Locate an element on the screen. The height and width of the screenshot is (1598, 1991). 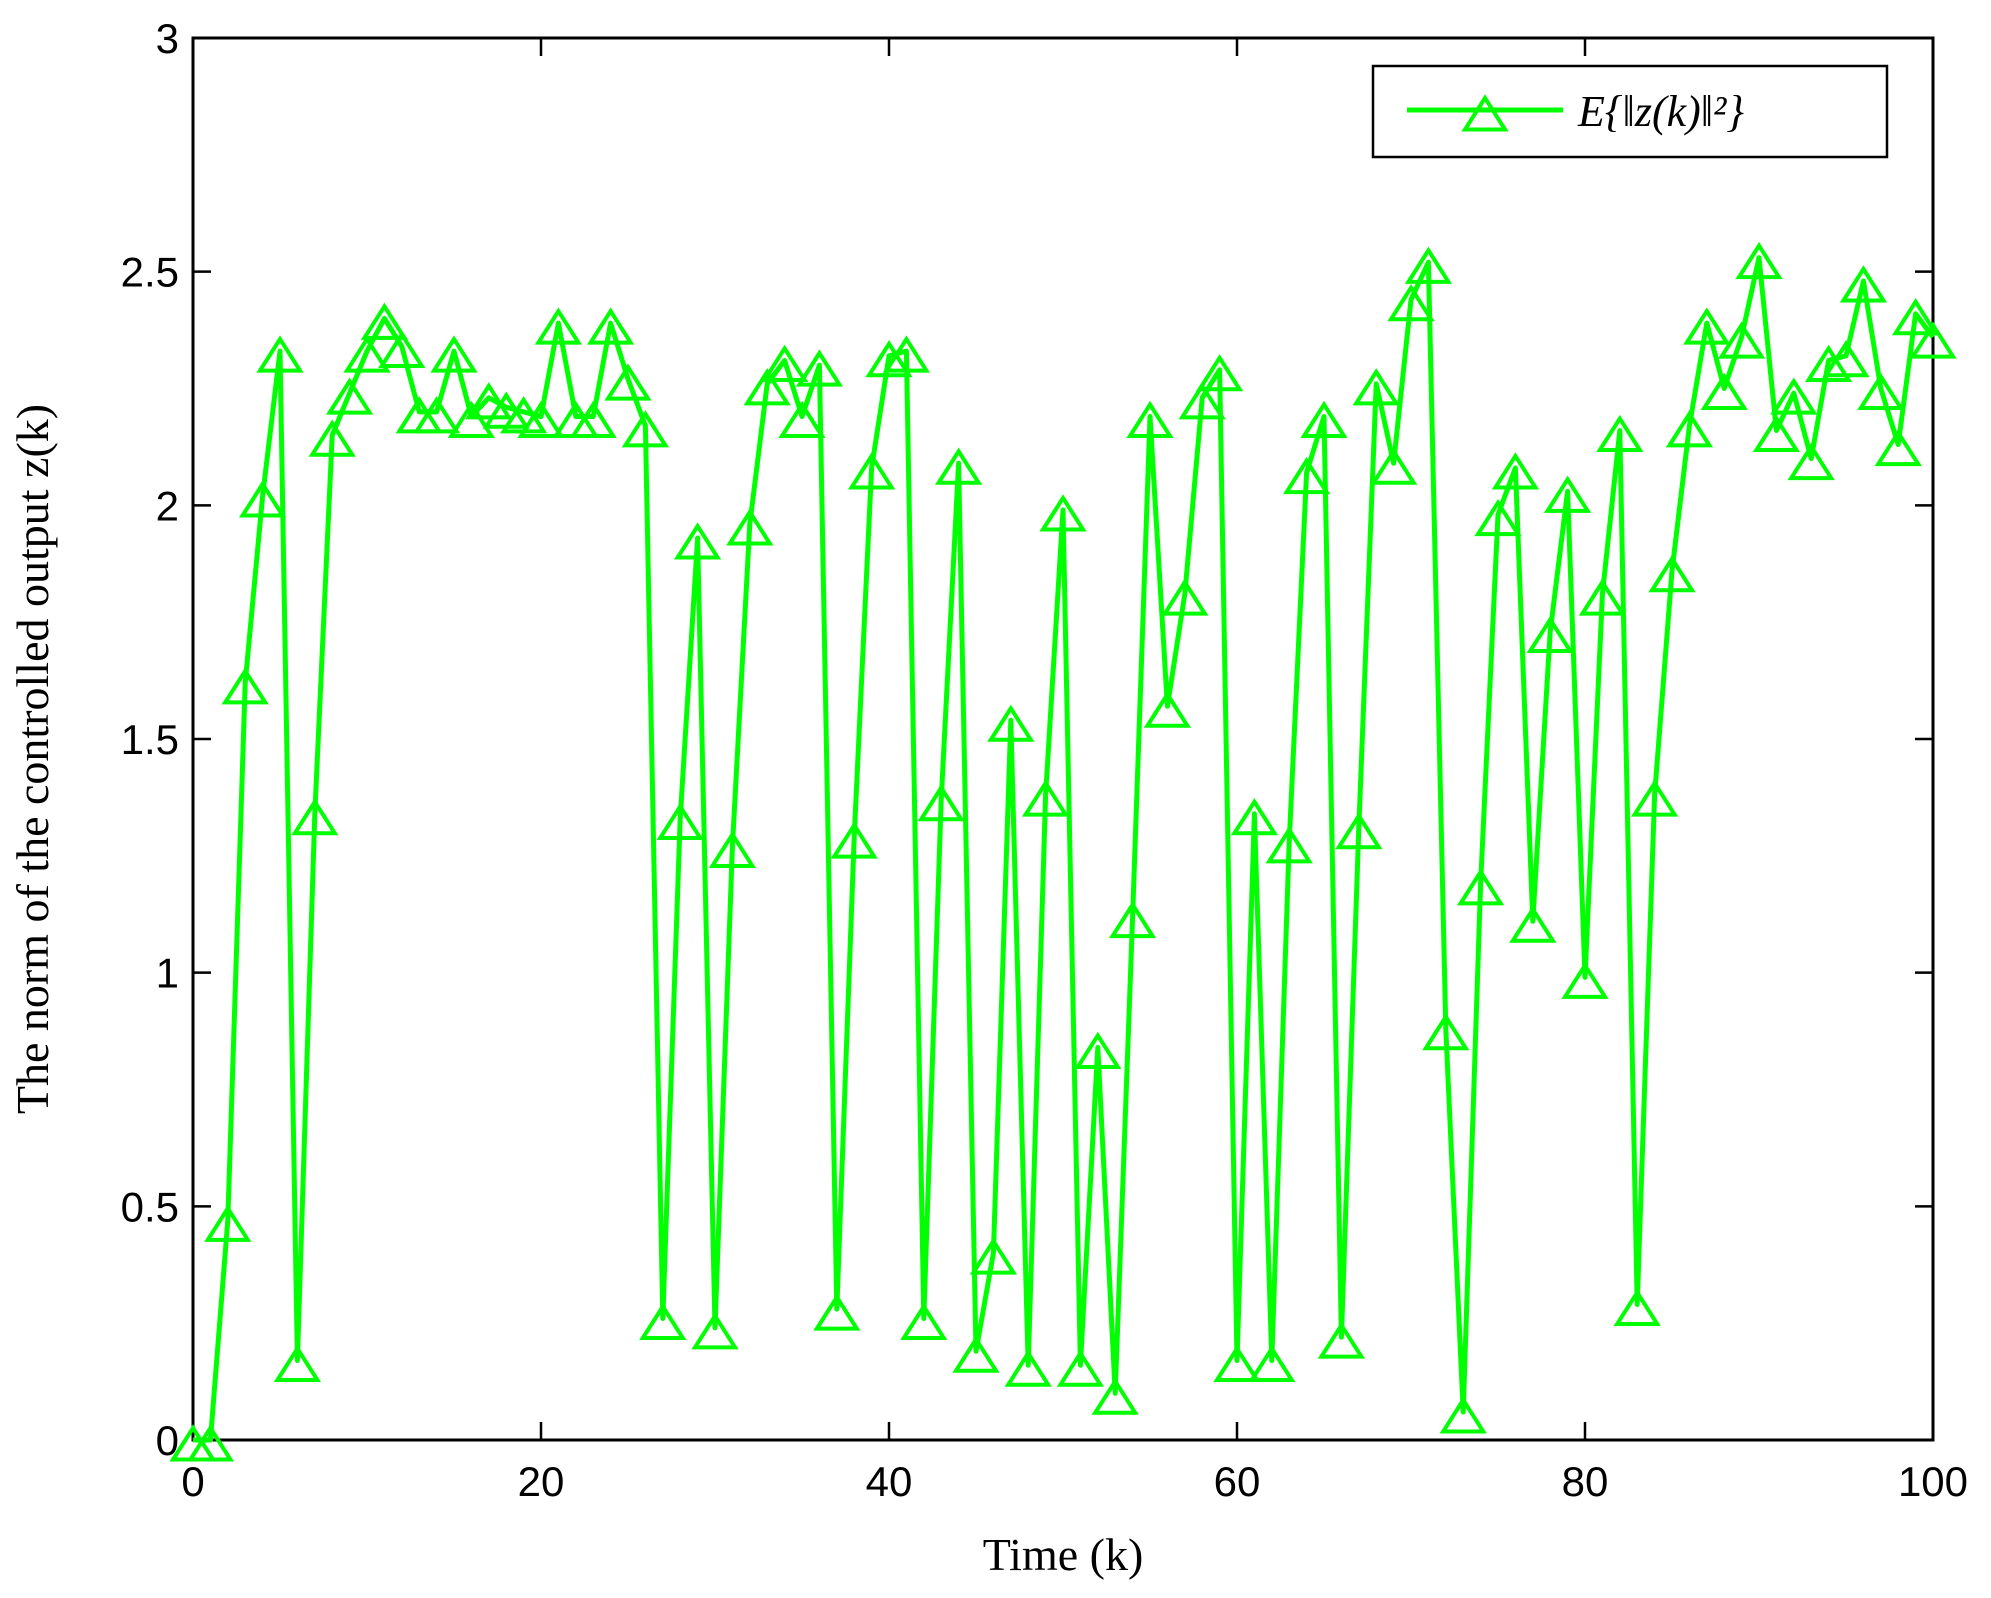
x-axis-label-text: Time (k) is located at coordinates (1063, 1554).